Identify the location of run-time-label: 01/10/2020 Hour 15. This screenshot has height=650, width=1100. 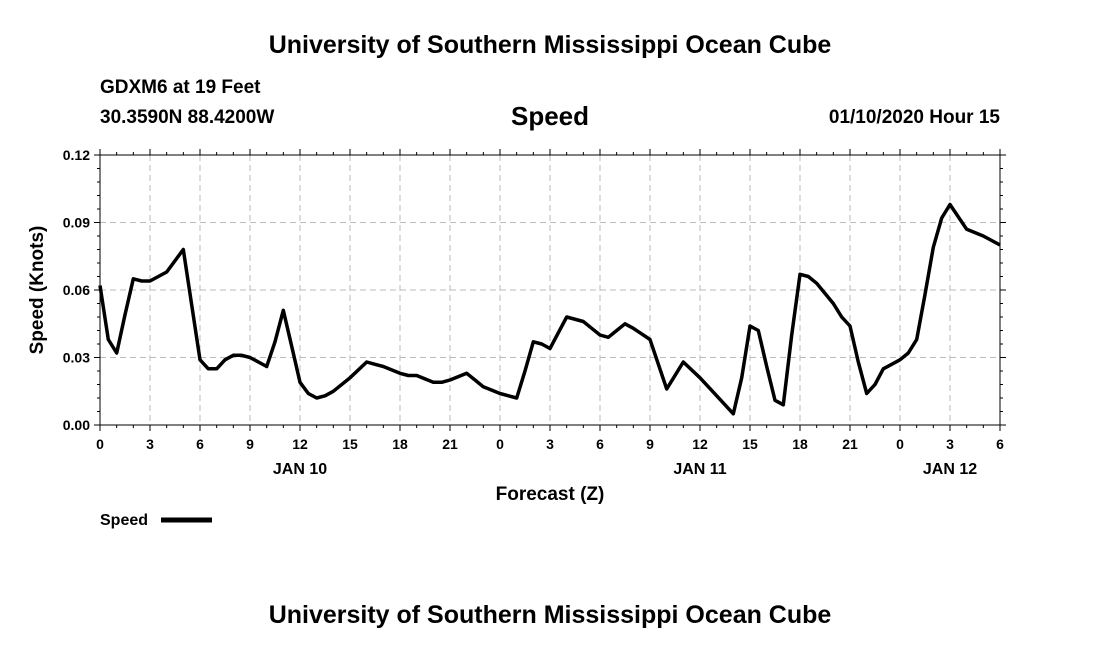
(914, 117).